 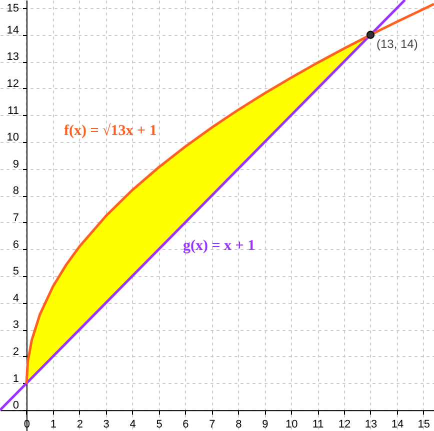 I want to click on series-label: f(x) = √13x + 1, so click(x=110, y=131).